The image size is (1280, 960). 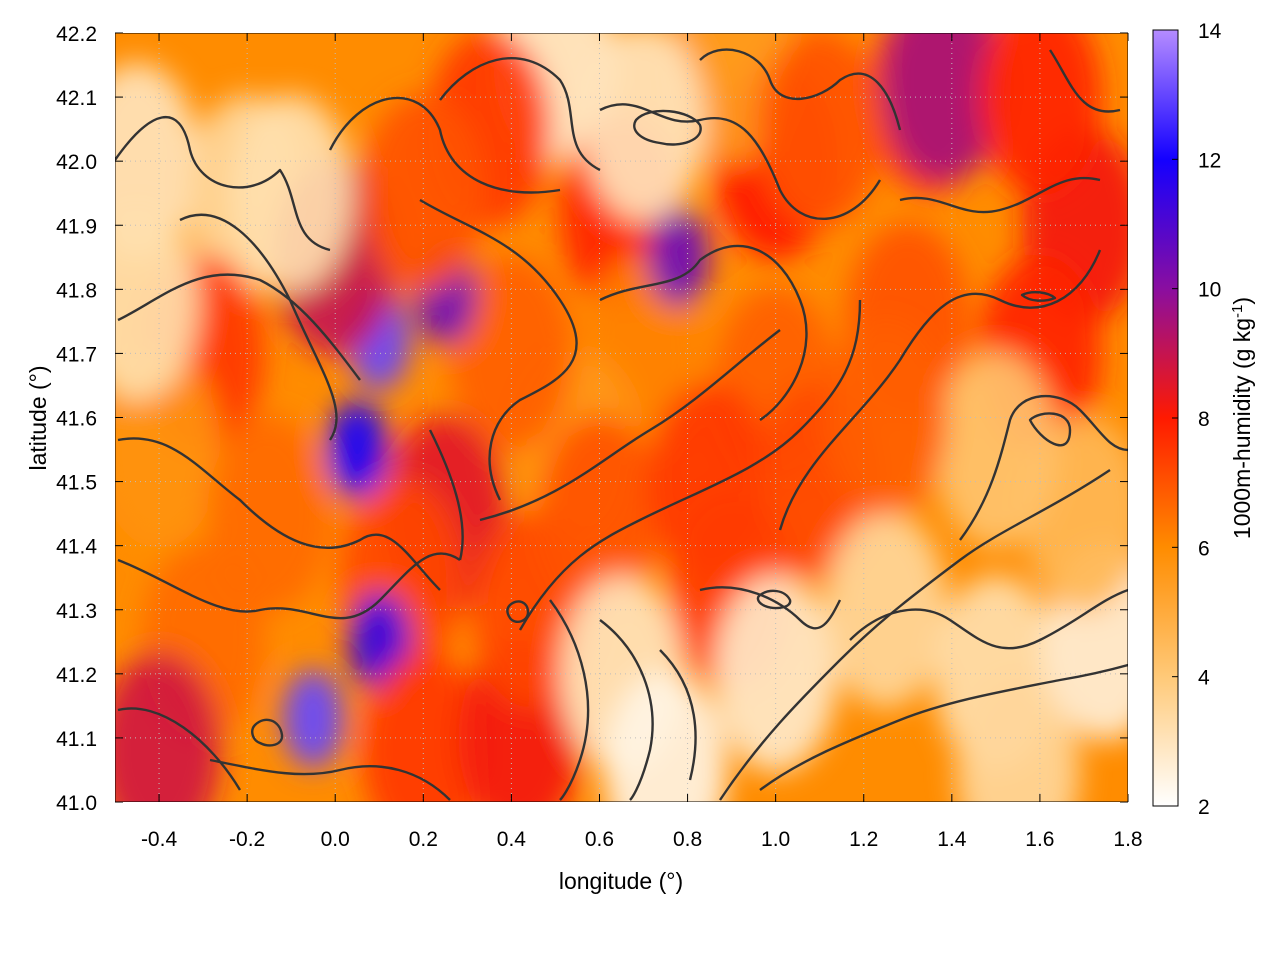 I want to click on y-axis-label: latitude (°), so click(x=38, y=417).